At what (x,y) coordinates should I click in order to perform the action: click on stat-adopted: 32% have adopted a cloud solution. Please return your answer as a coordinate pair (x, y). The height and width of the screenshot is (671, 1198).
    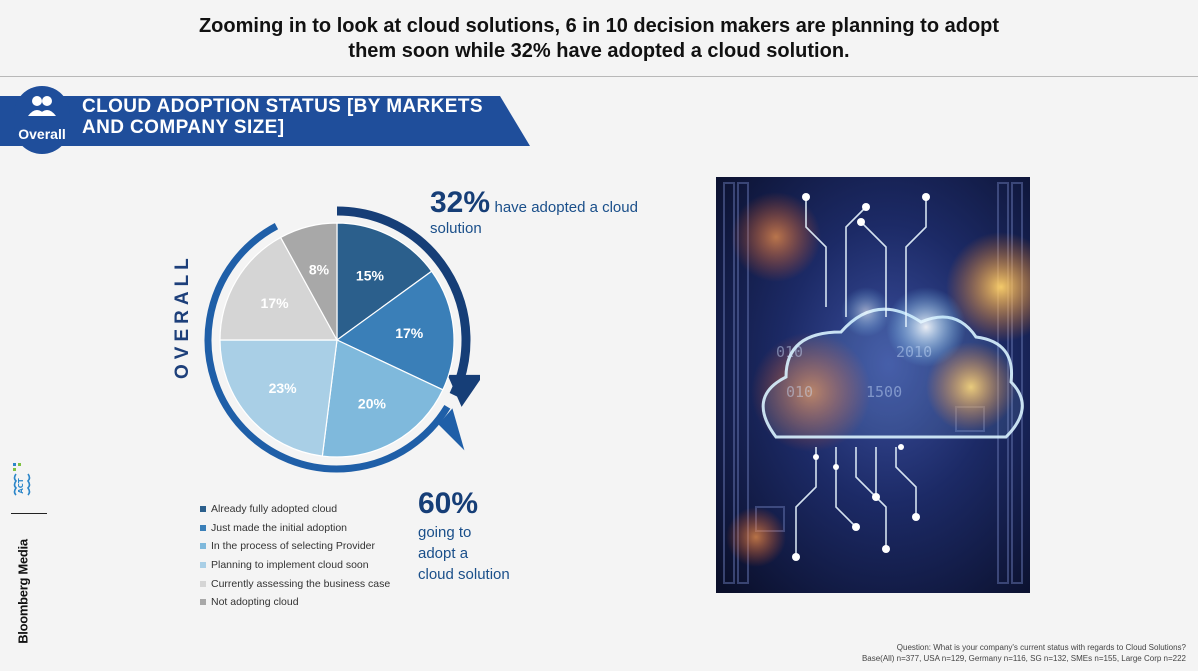
    Looking at the image, I should click on (540, 212).